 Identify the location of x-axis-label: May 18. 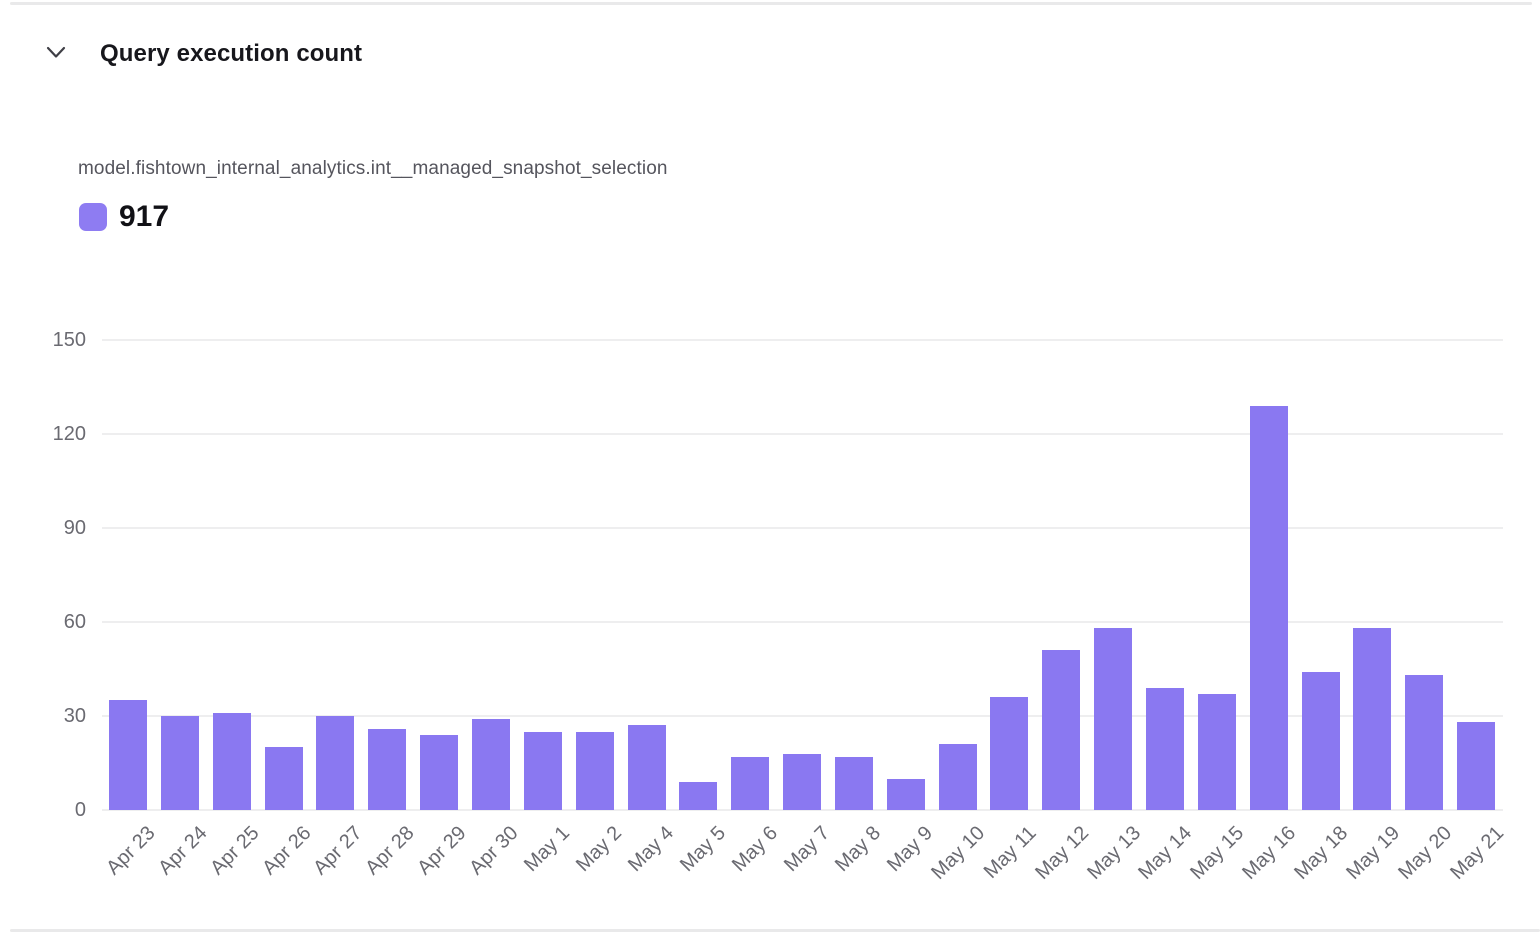
(1321, 853).